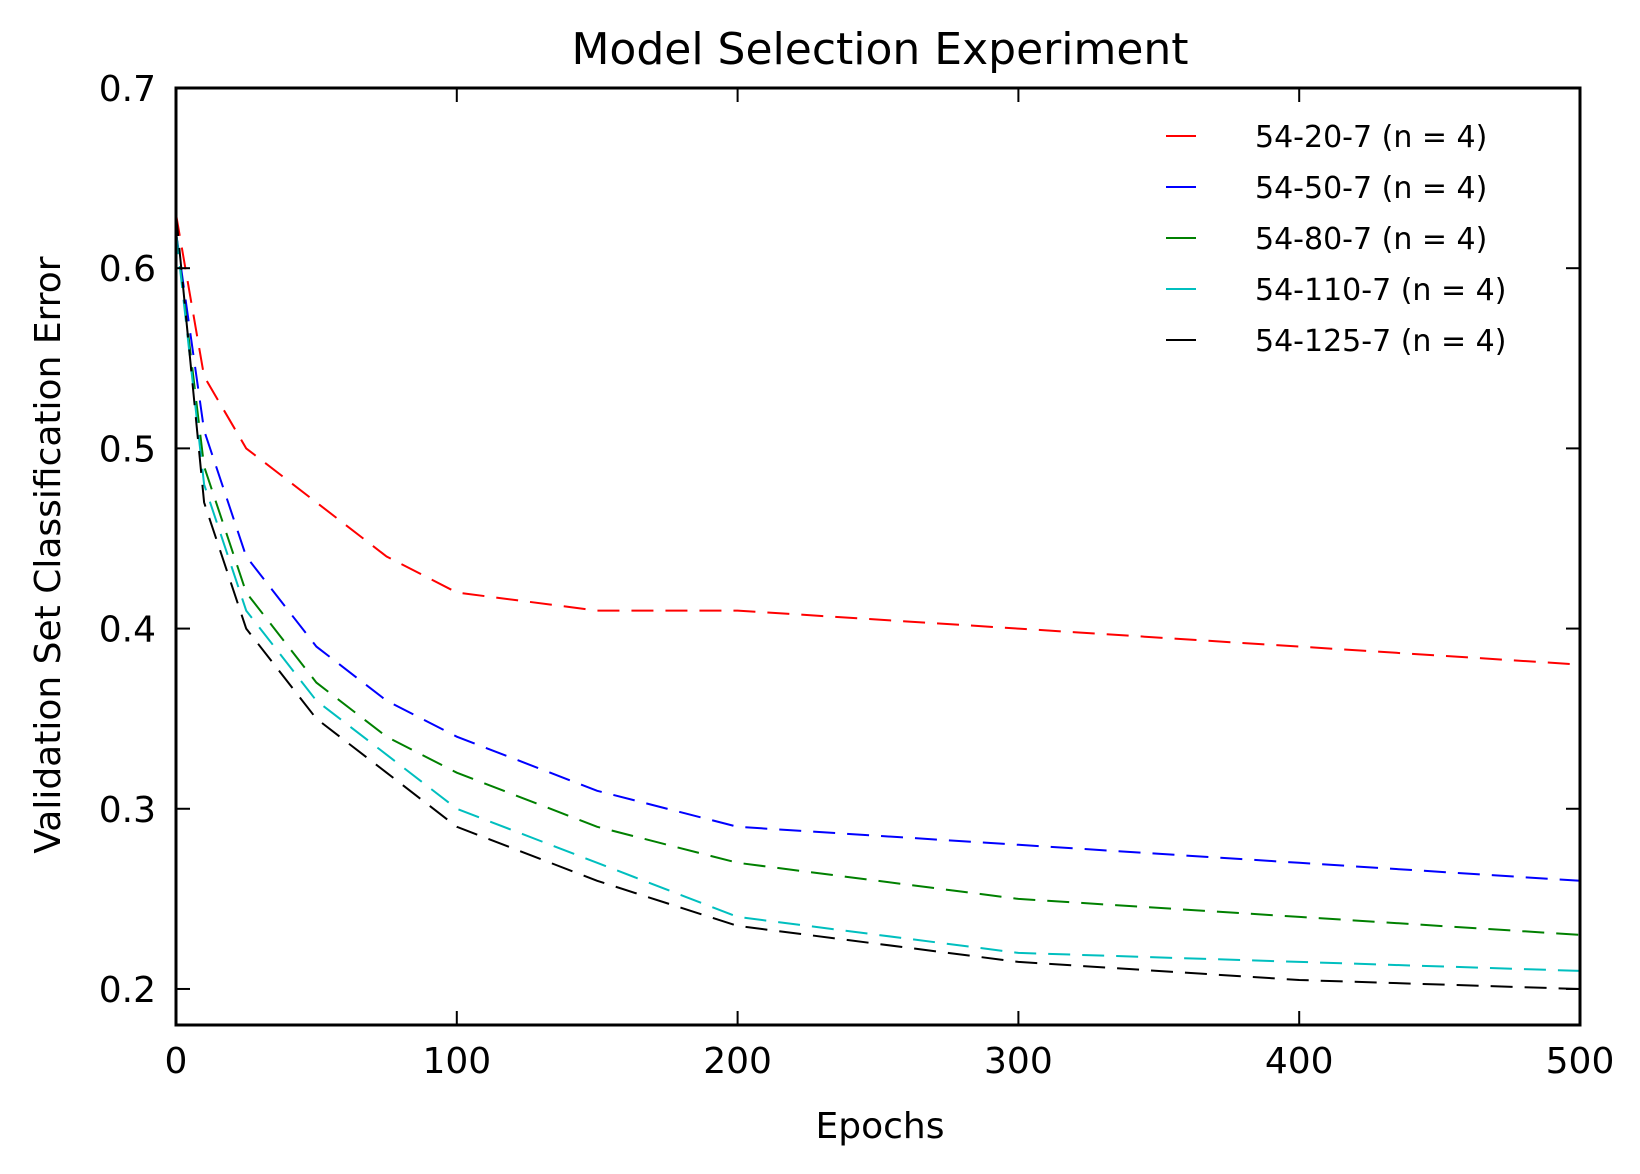 The width and height of the screenshot is (1640, 1174). Describe the element at coordinates (48, 554) in the screenshot. I see `y-axis-label: Validation Set Classification Error` at that location.